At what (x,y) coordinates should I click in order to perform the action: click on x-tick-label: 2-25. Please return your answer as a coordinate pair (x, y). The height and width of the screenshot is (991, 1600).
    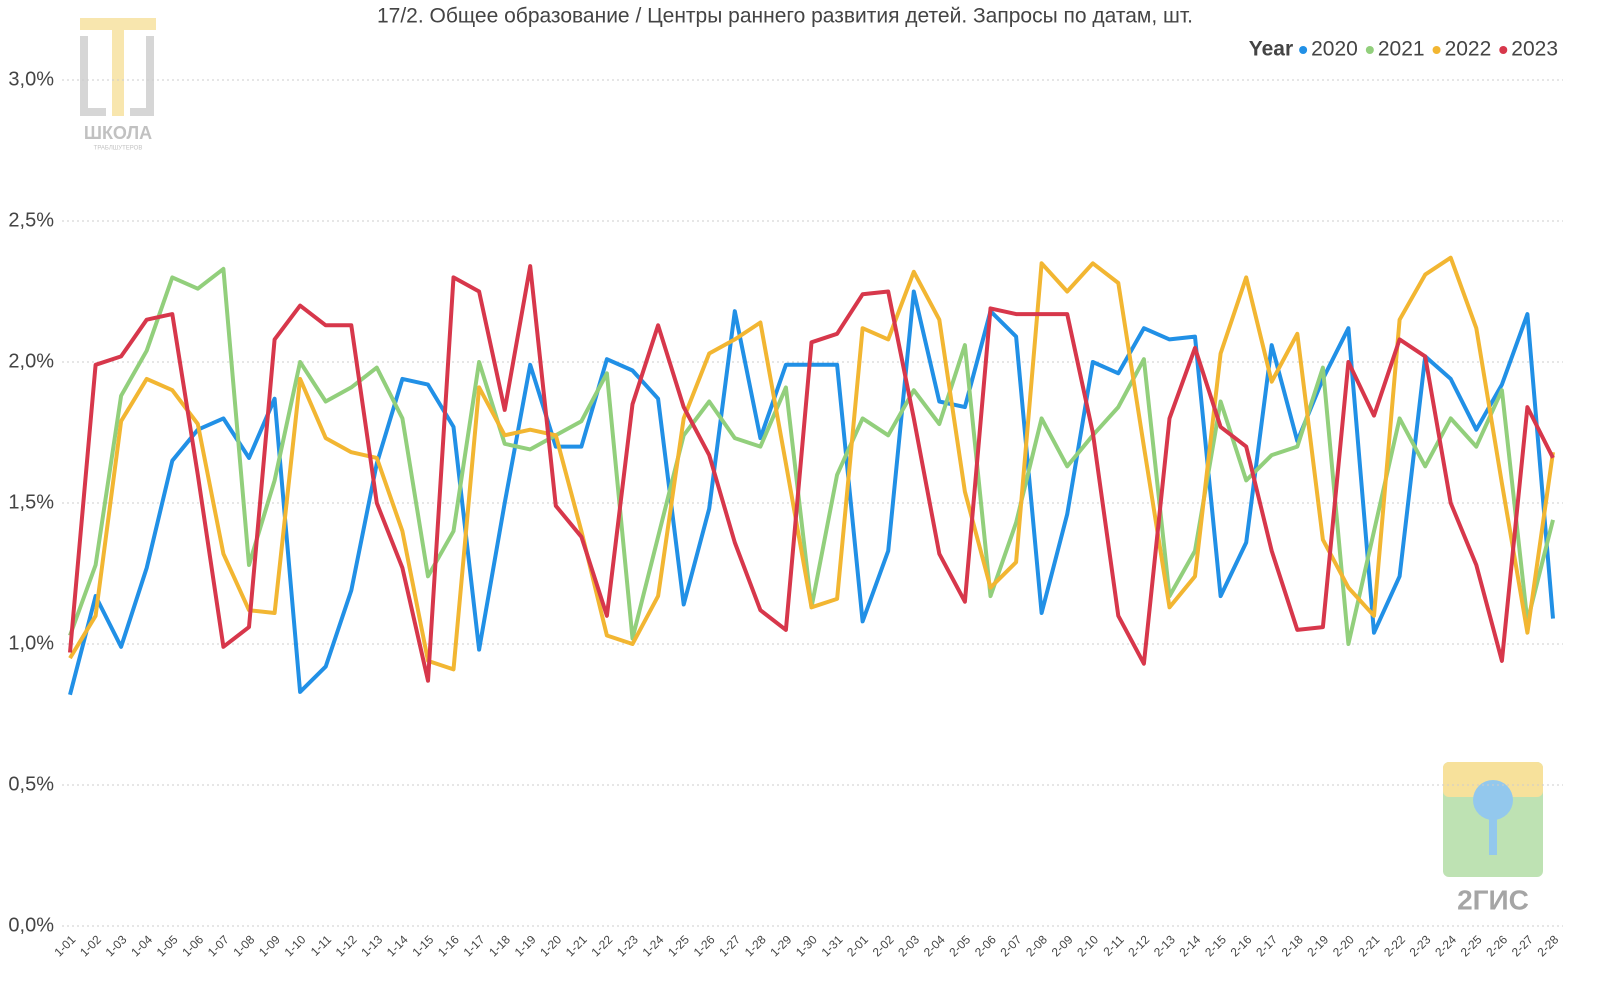
    Looking at the image, I should click on (1471, 945).